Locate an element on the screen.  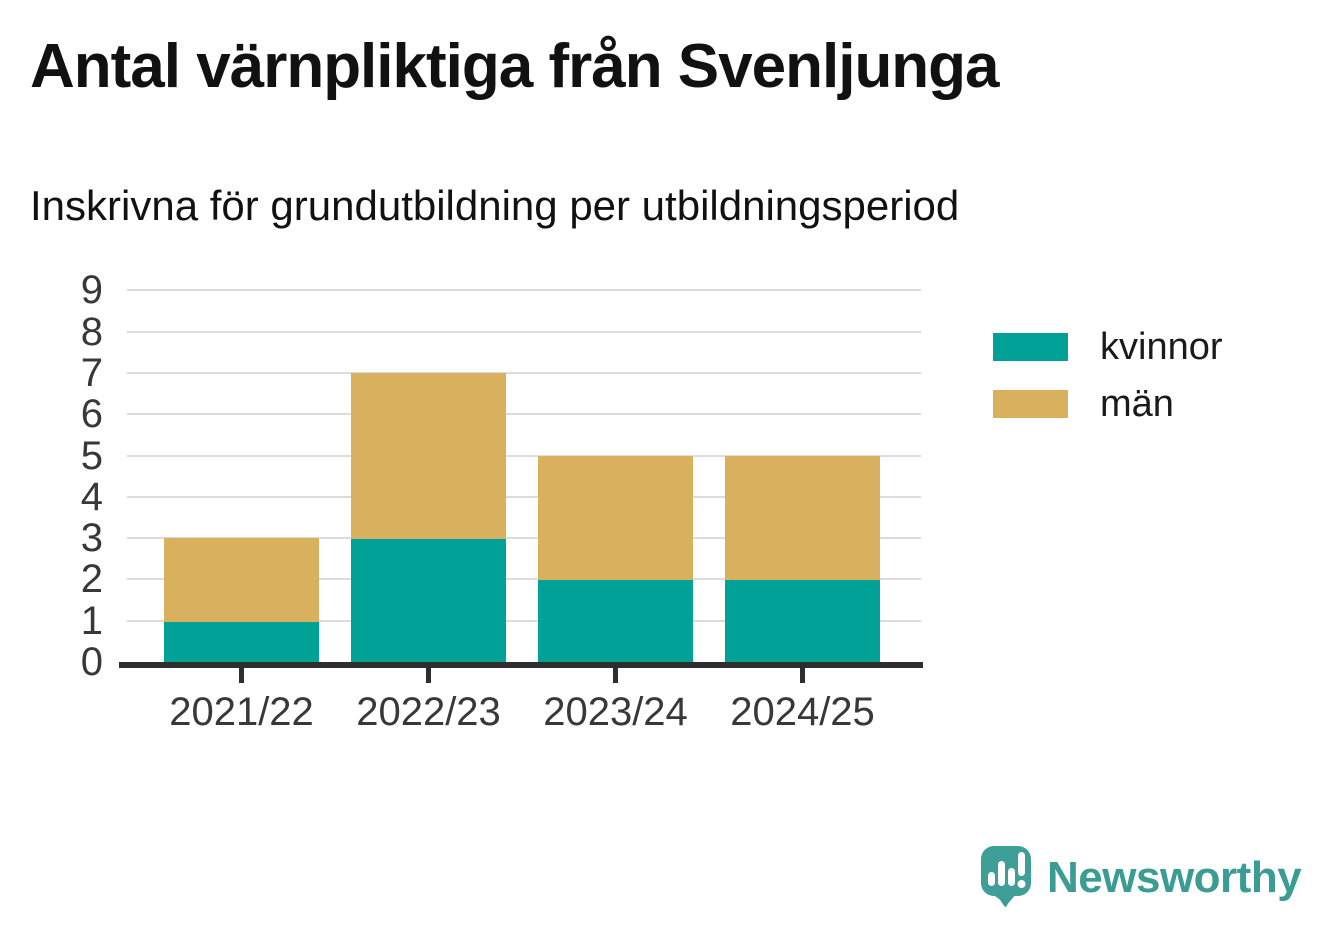
x-tick-2024/25 is located at coordinates (802, 675).